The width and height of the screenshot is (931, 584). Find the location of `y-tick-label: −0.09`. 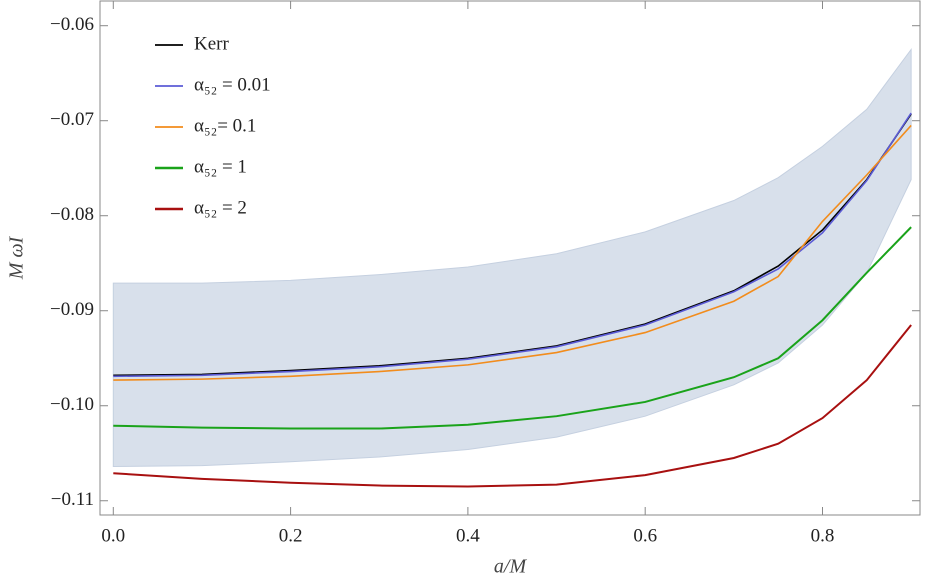

y-tick-label: −0.09 is located at coordinates (72, 309).